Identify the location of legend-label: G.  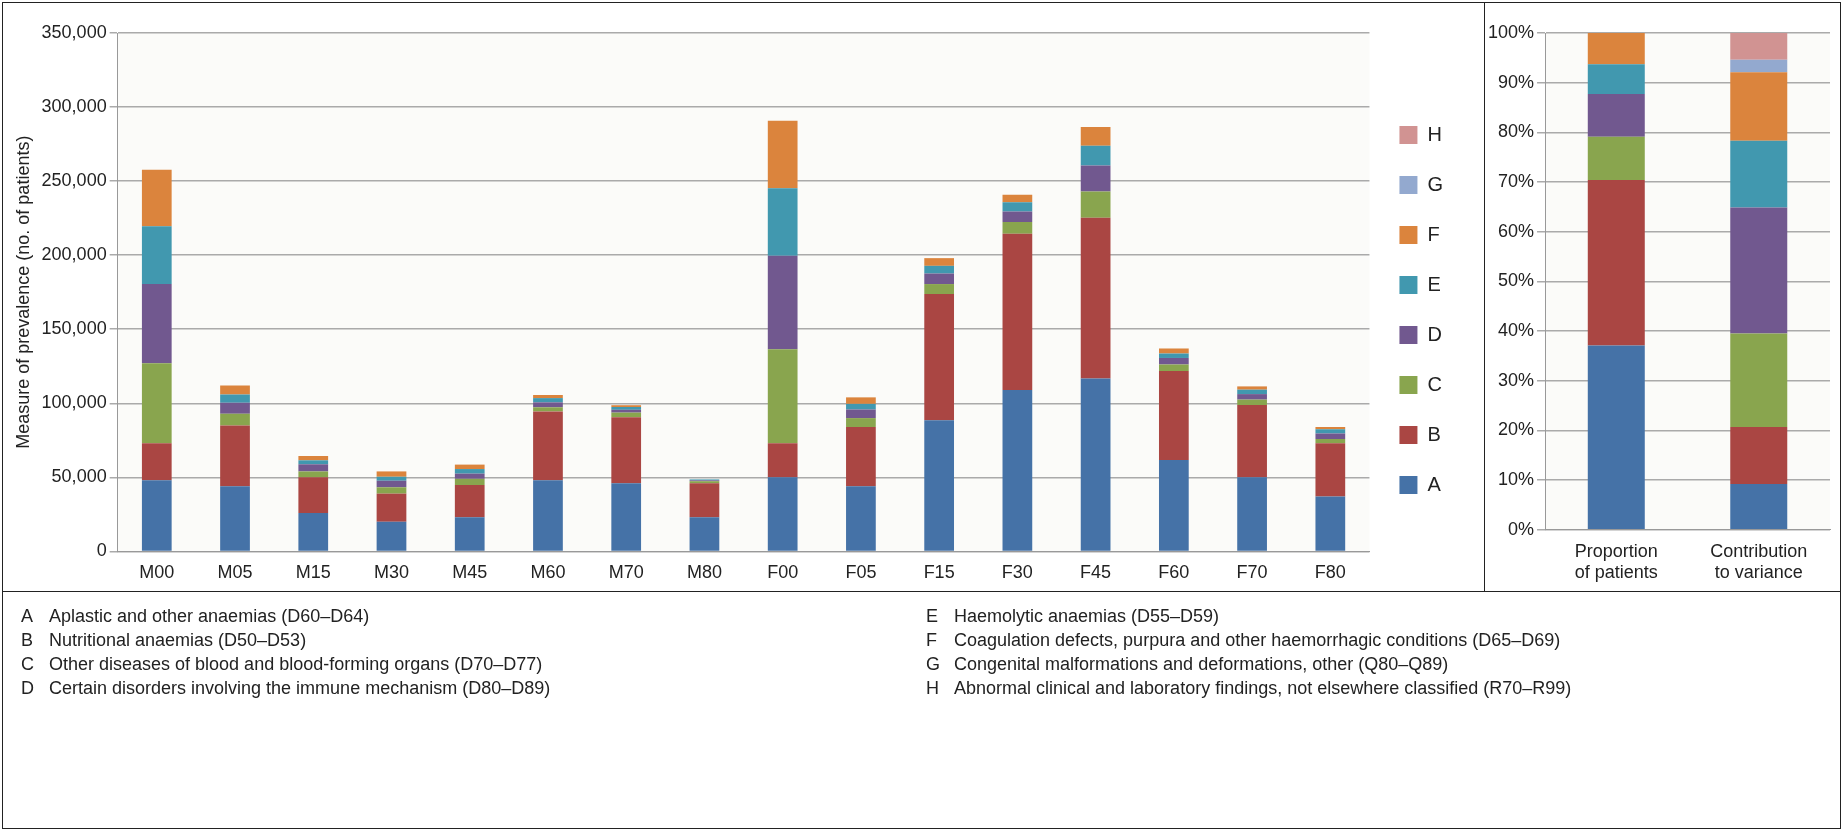
(1435, 183).